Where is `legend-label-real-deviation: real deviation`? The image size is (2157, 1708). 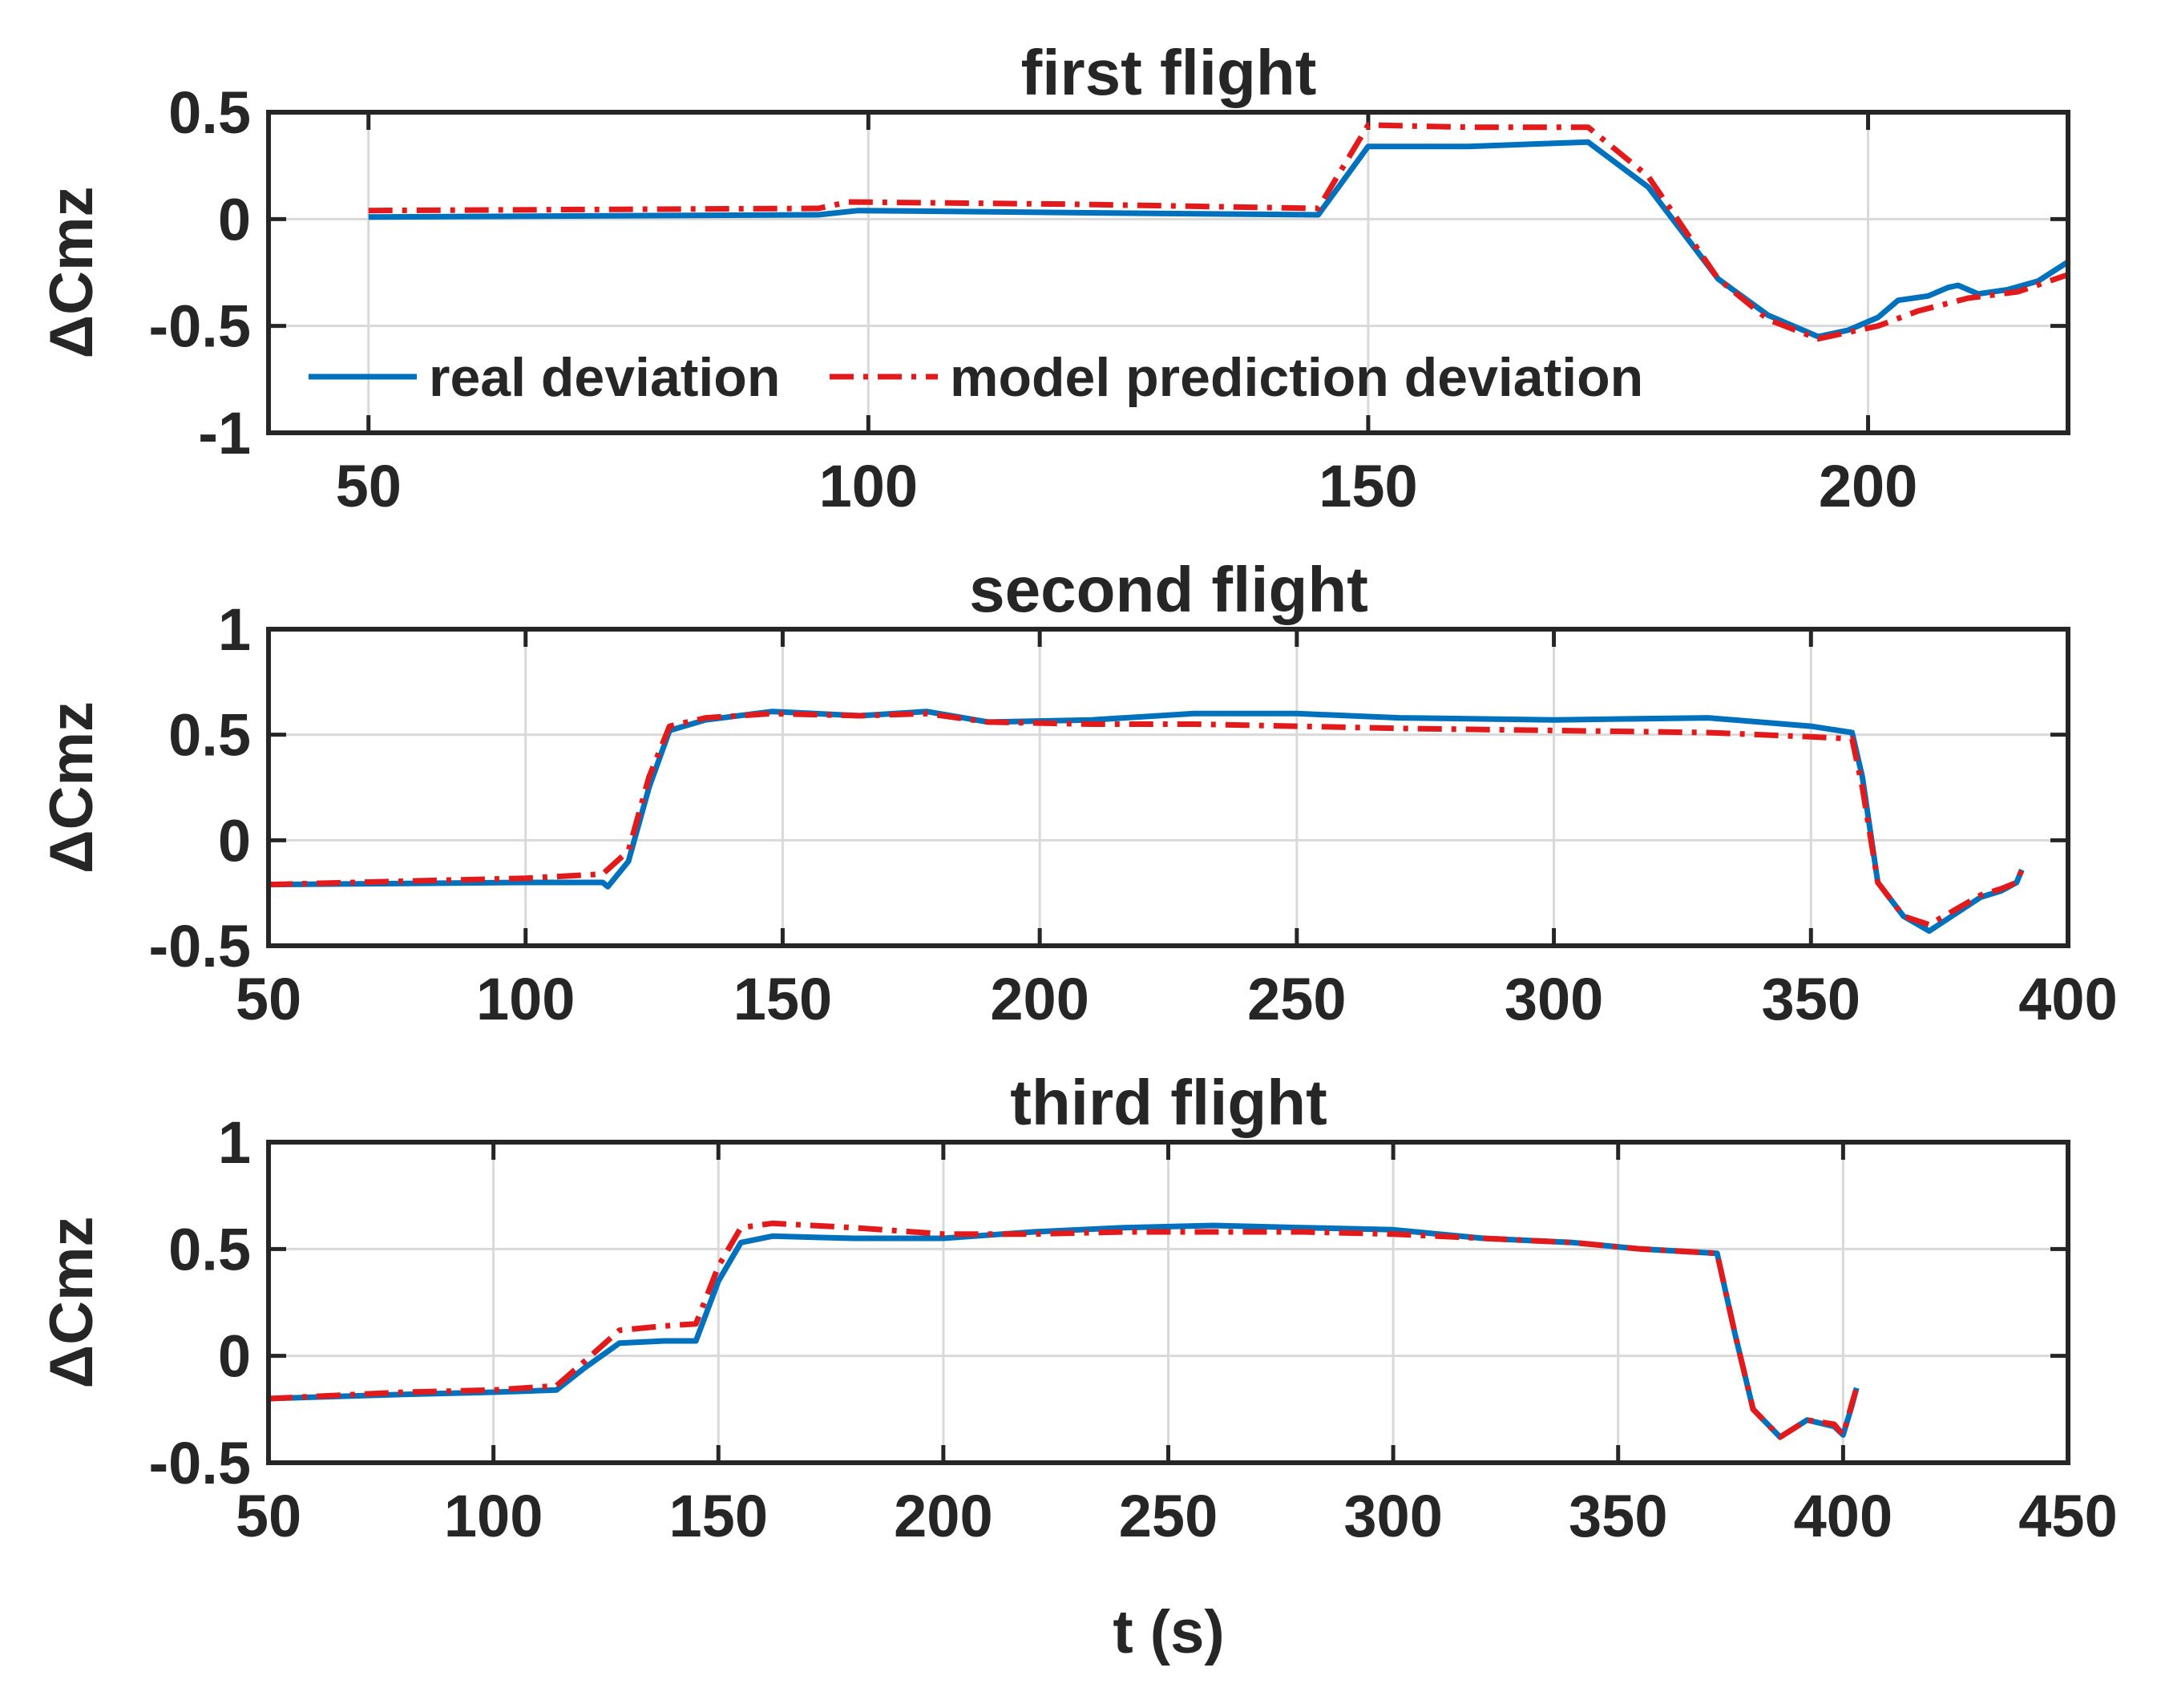
legend-label-real-deviation: real deviation is located at coordinates (604, 377).